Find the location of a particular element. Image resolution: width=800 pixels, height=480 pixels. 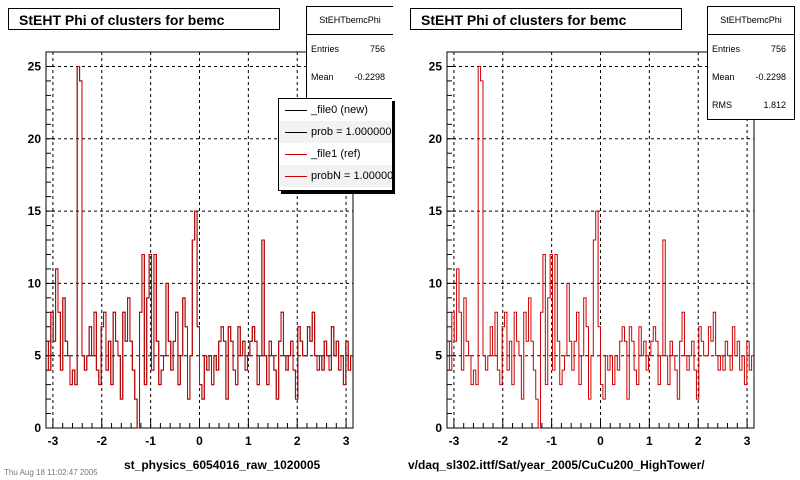

right-y-tick-label: 0 is located at coordinates (438, 428).